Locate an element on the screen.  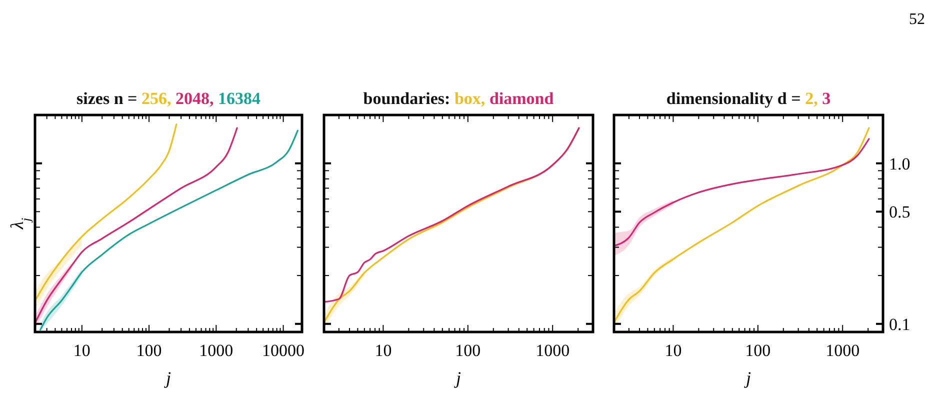
y-tick-label: 1.0 is located at coordinates (899, 164).